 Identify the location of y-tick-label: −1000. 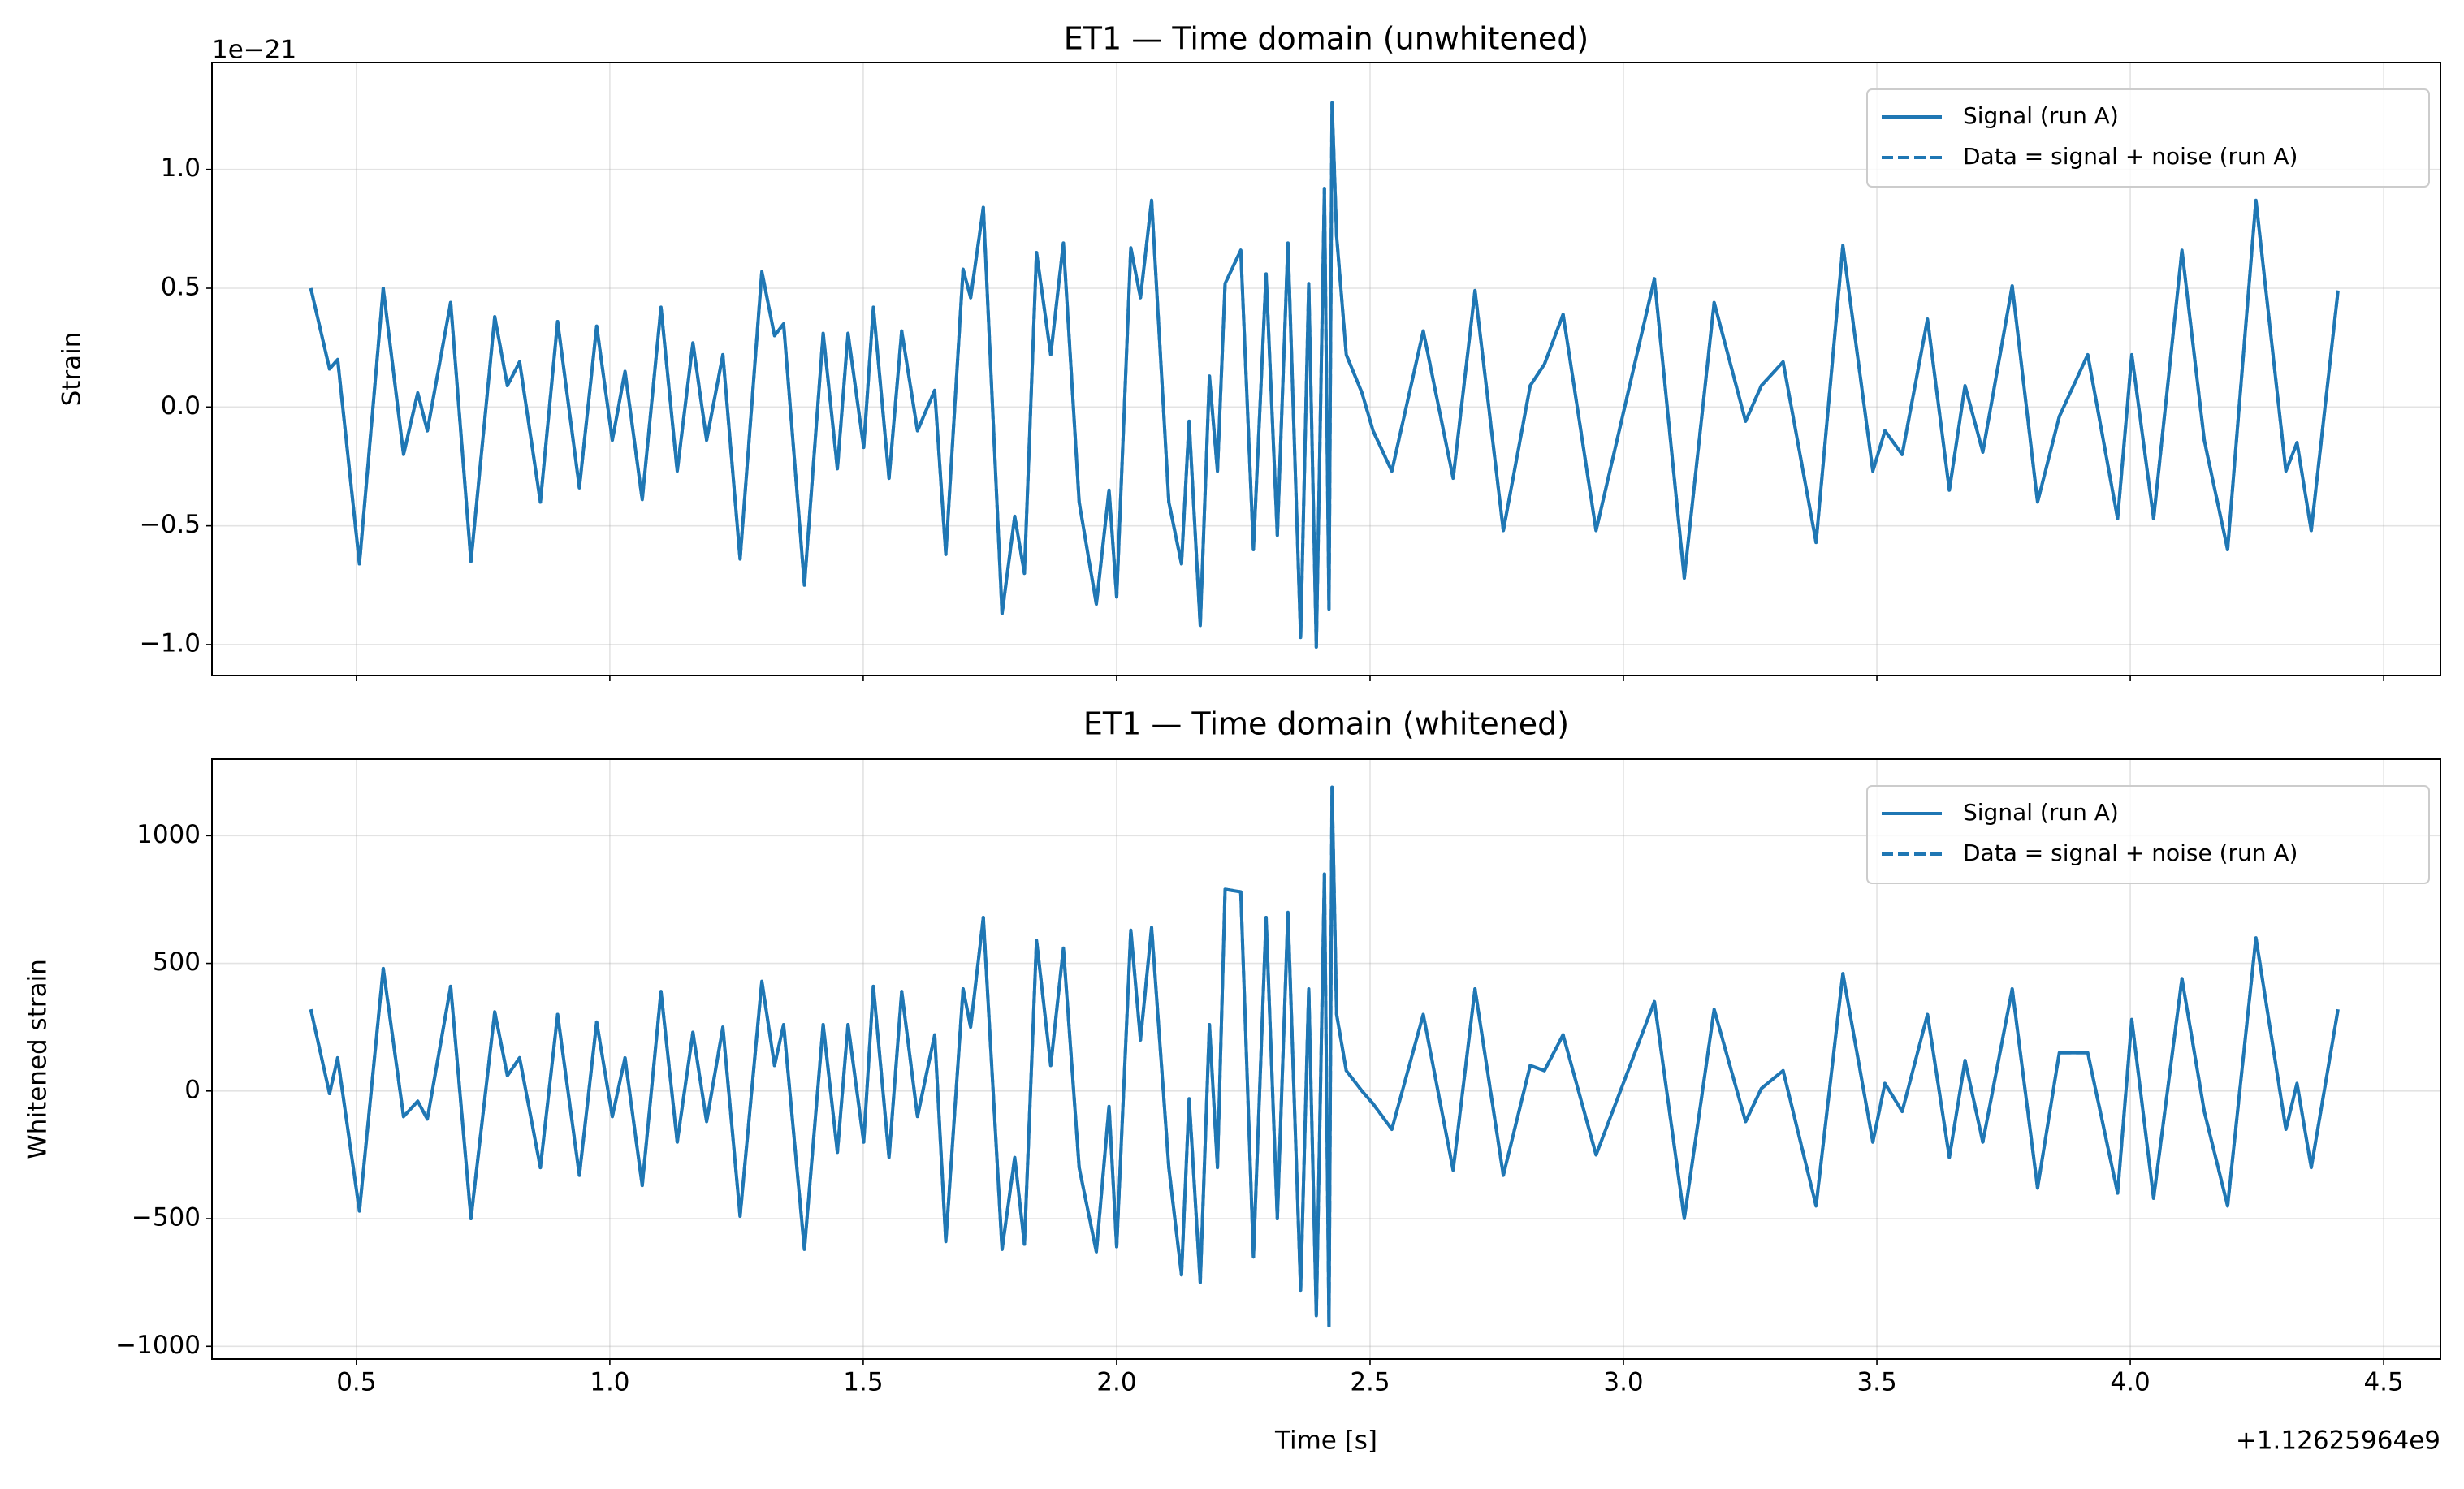
(158, 1345).